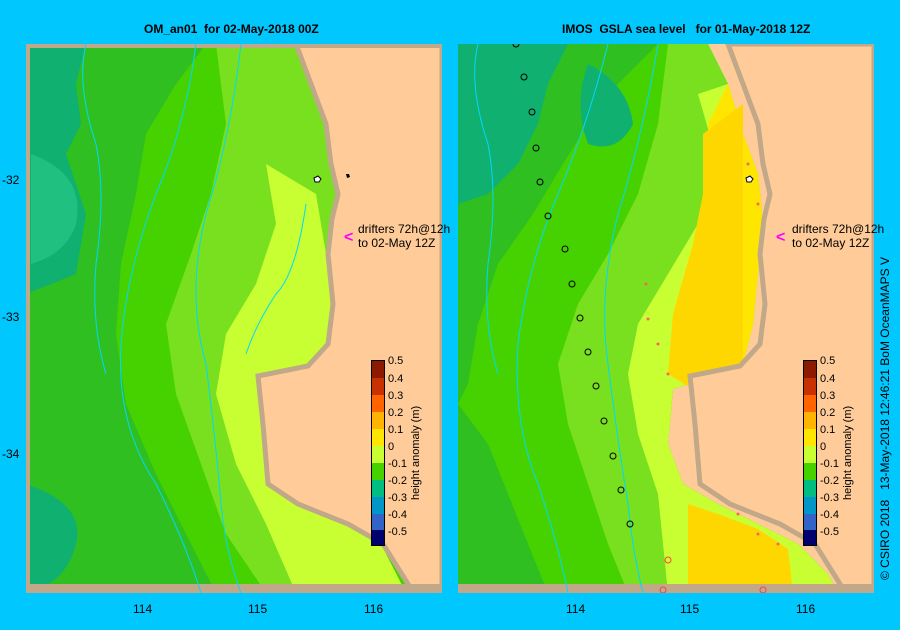  Describe the element at coordinates (828, 379) in the screenshot. I see `colorbar-right-tick: 0.4` at that location.